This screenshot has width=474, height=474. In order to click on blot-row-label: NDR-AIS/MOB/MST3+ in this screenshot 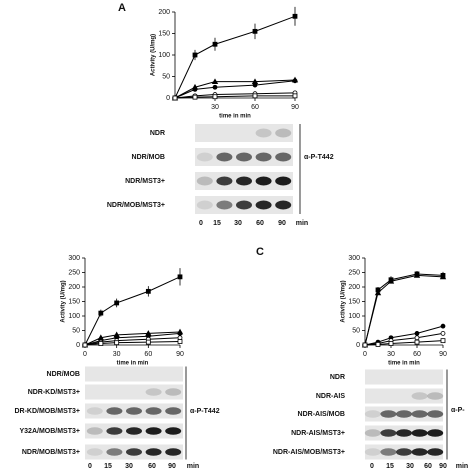, I will do `click(309, 452)`.